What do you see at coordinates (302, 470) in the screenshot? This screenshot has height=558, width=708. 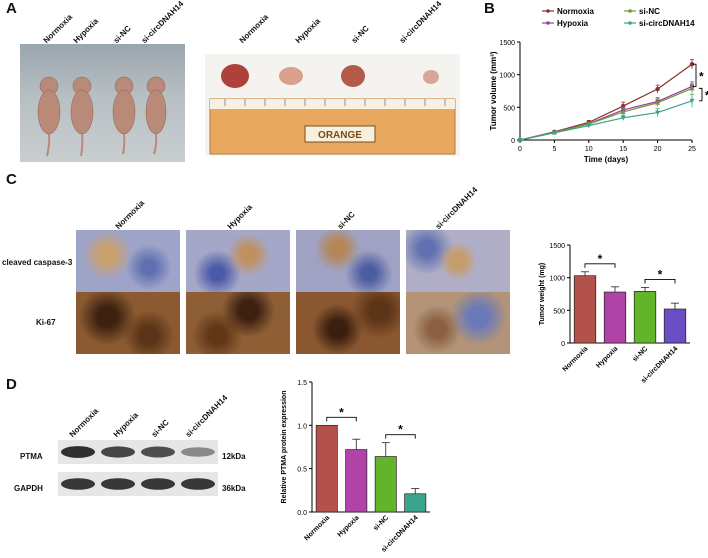 I see `y-tick-label: 0.5` at bounding box center [302, 470].